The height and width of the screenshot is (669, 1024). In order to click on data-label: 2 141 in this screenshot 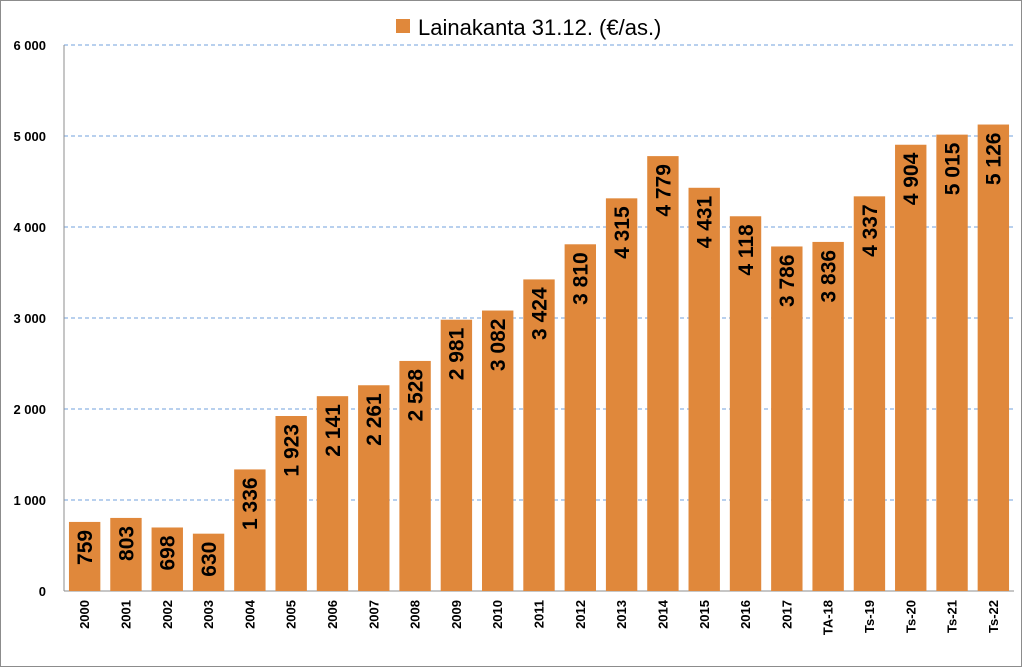, I will do `click(333, 430)`.